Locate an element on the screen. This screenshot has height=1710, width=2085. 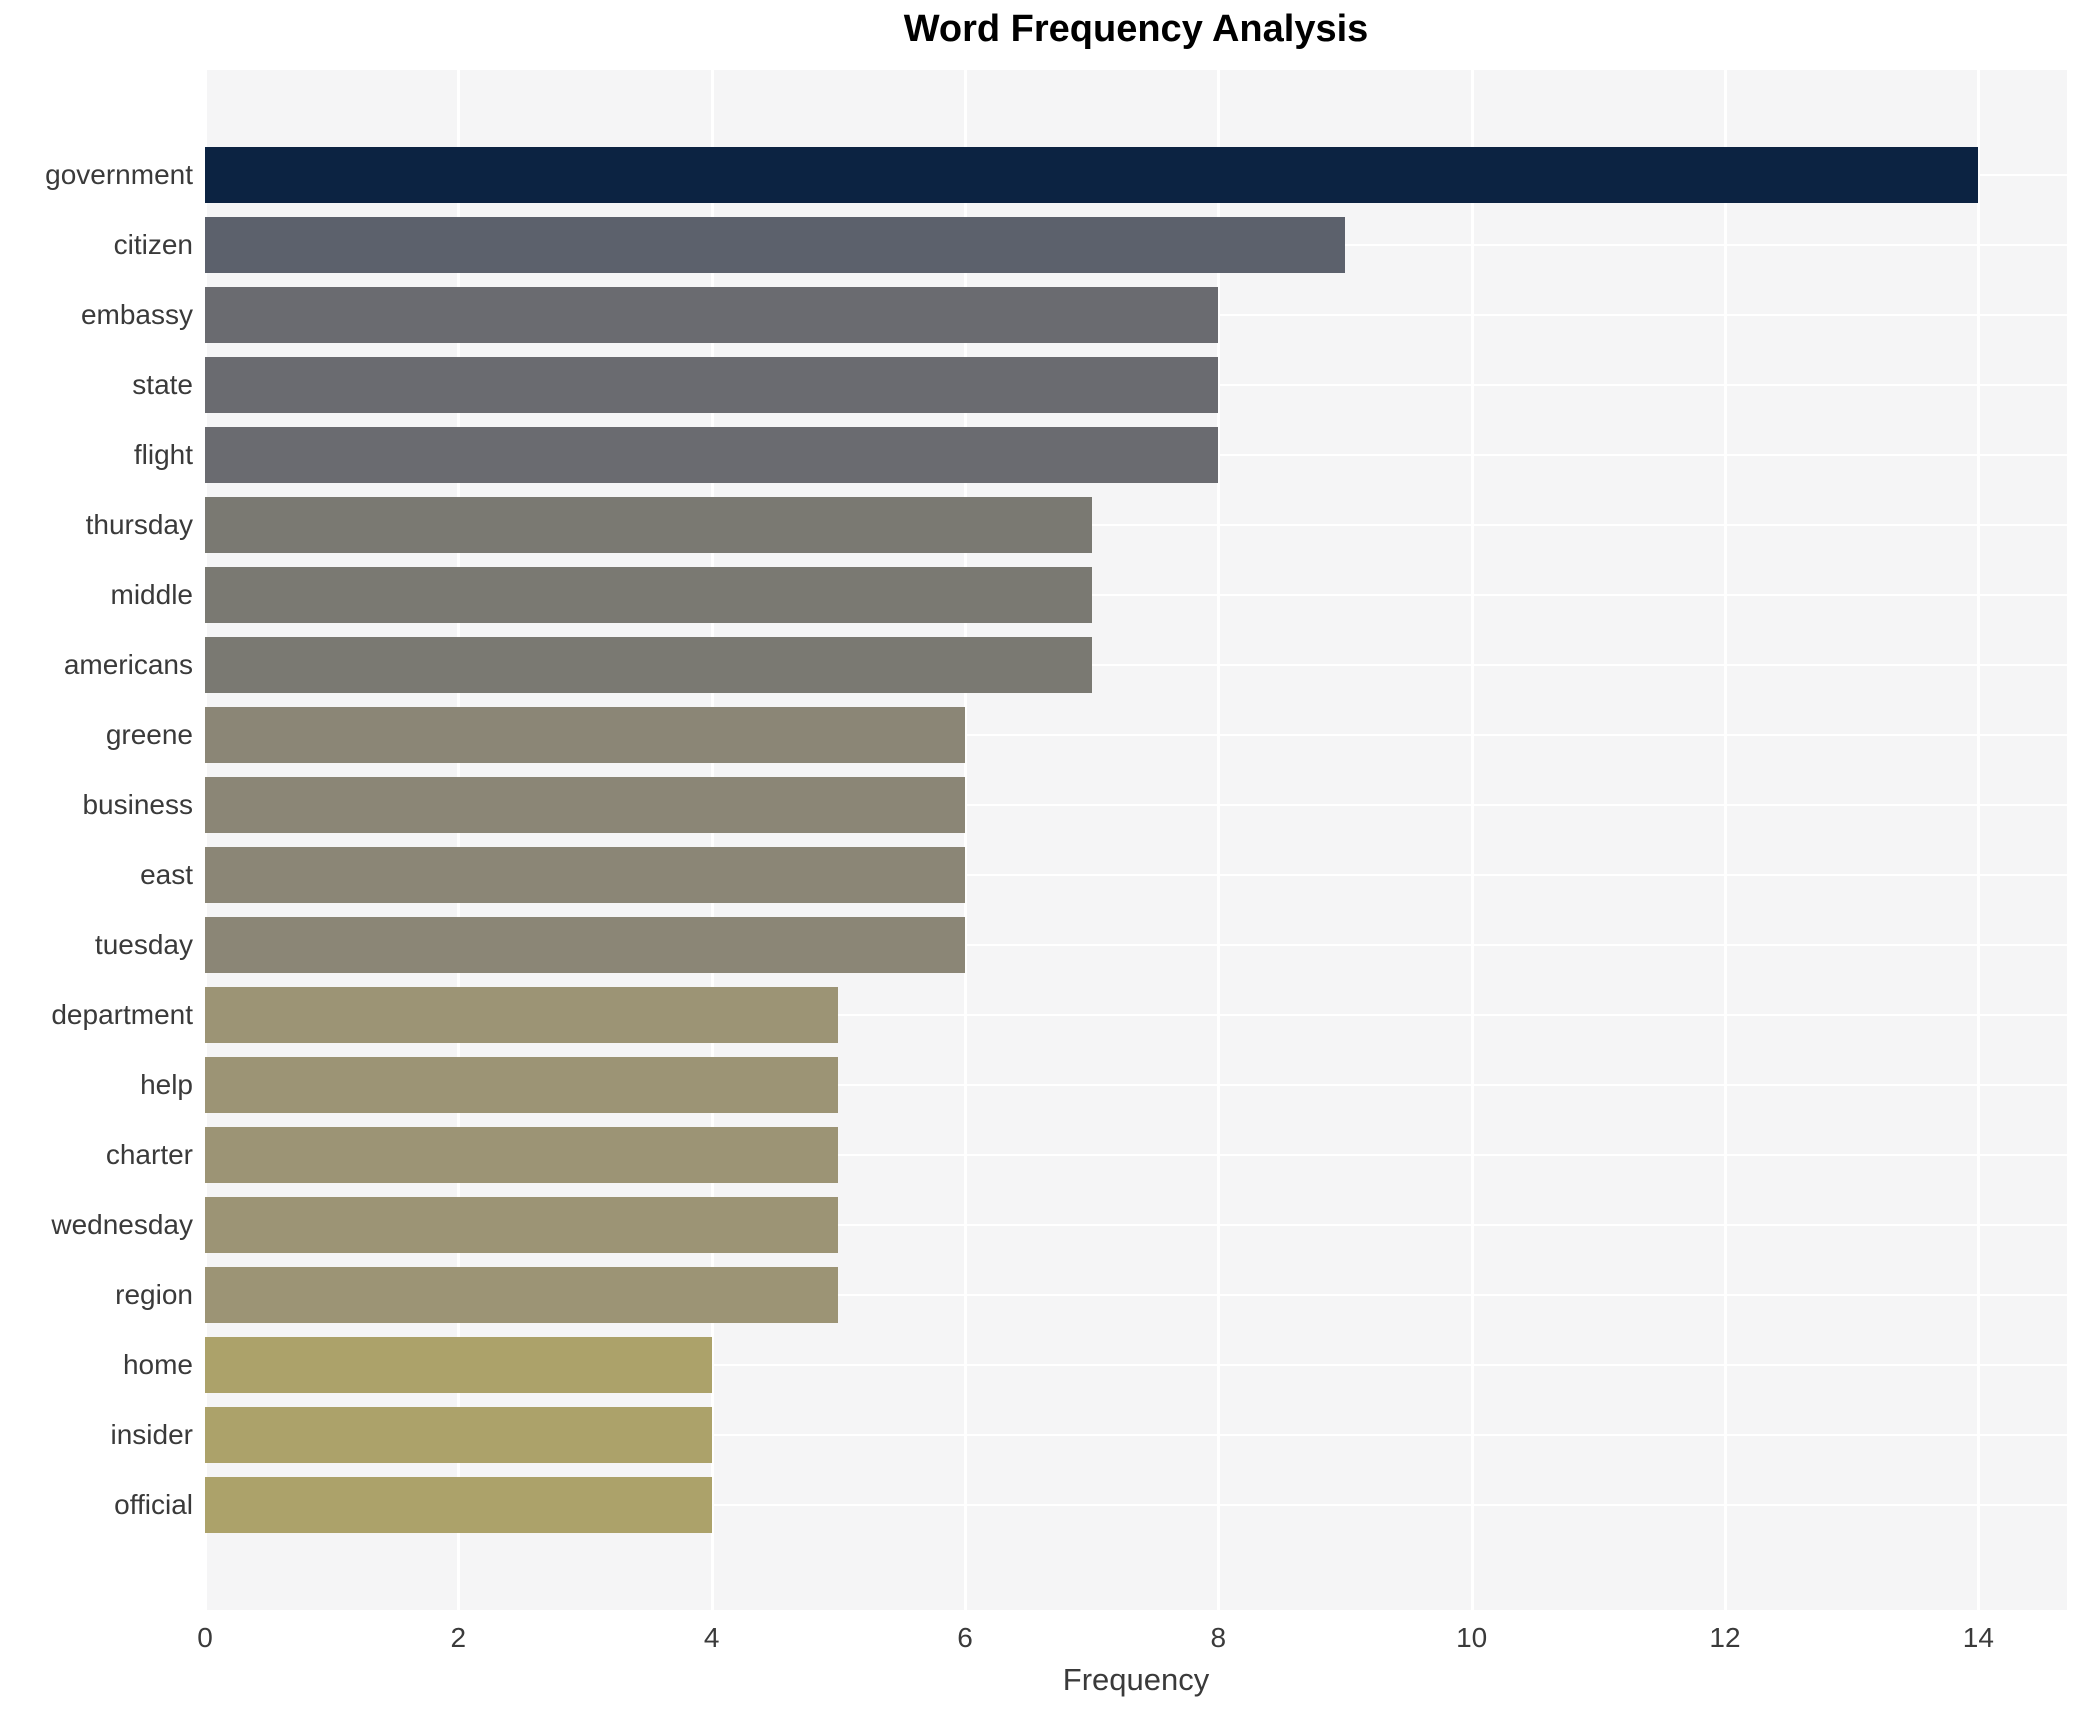
bar-home is located at coordinates (458, 1365).